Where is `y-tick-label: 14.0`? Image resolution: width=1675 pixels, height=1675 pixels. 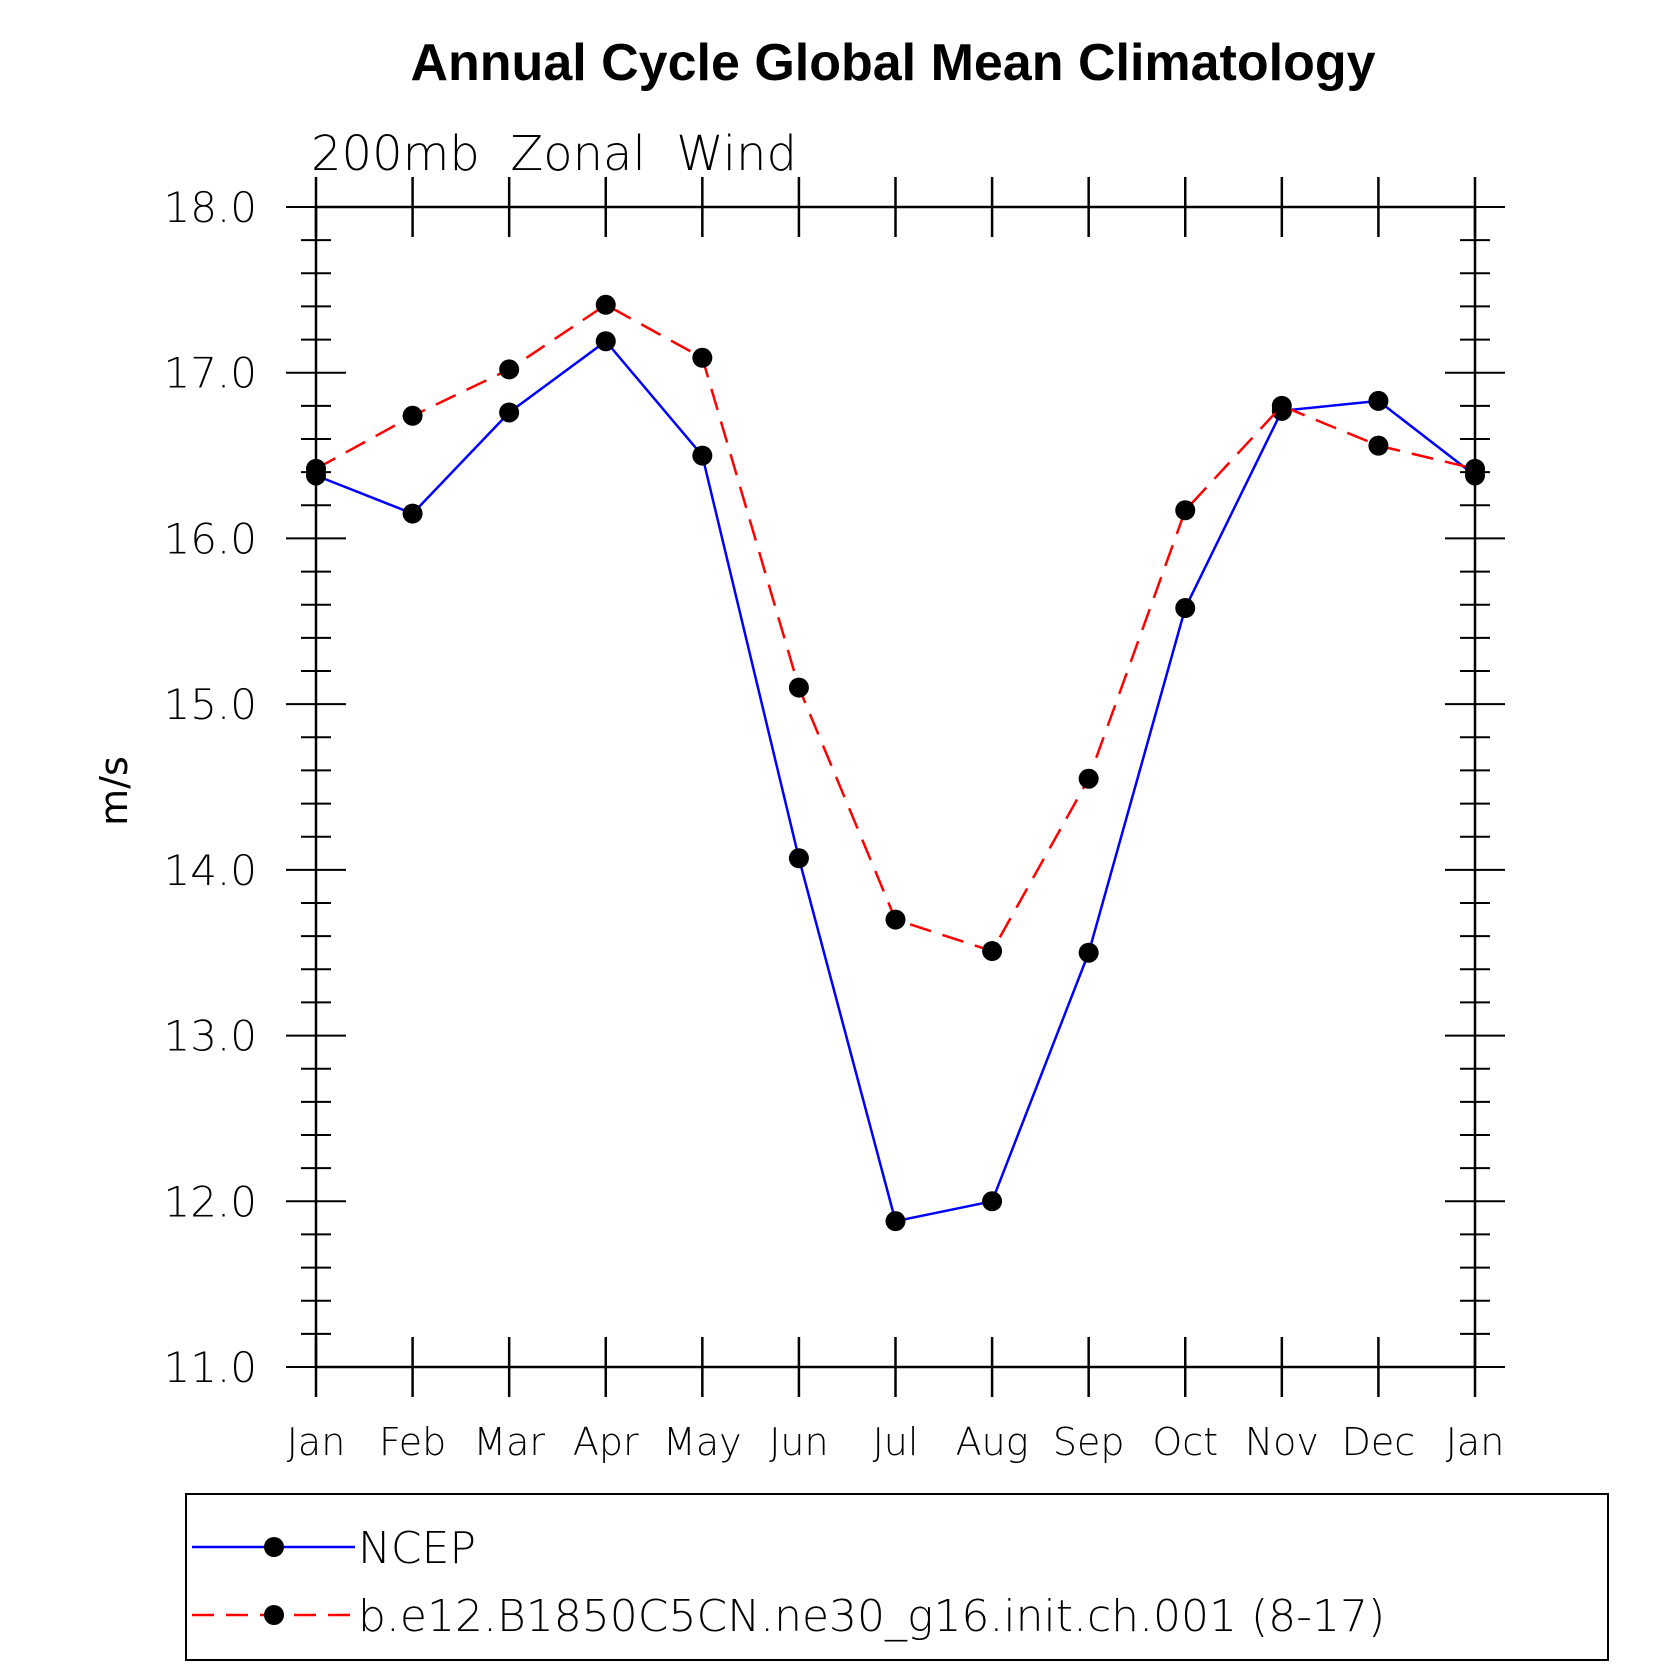
y-tick-label: 14.0 is located at coordinates (210, 870).